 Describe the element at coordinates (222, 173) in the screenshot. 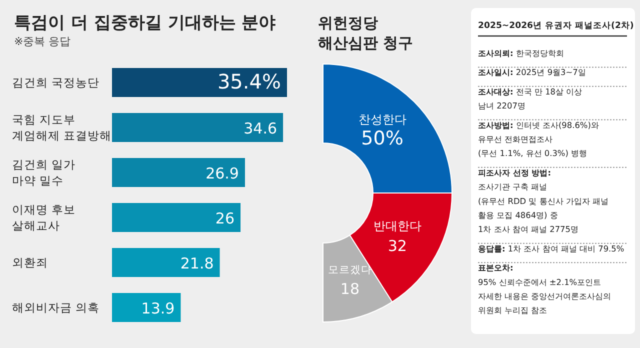

I see `data-label: 26.9` at that location.